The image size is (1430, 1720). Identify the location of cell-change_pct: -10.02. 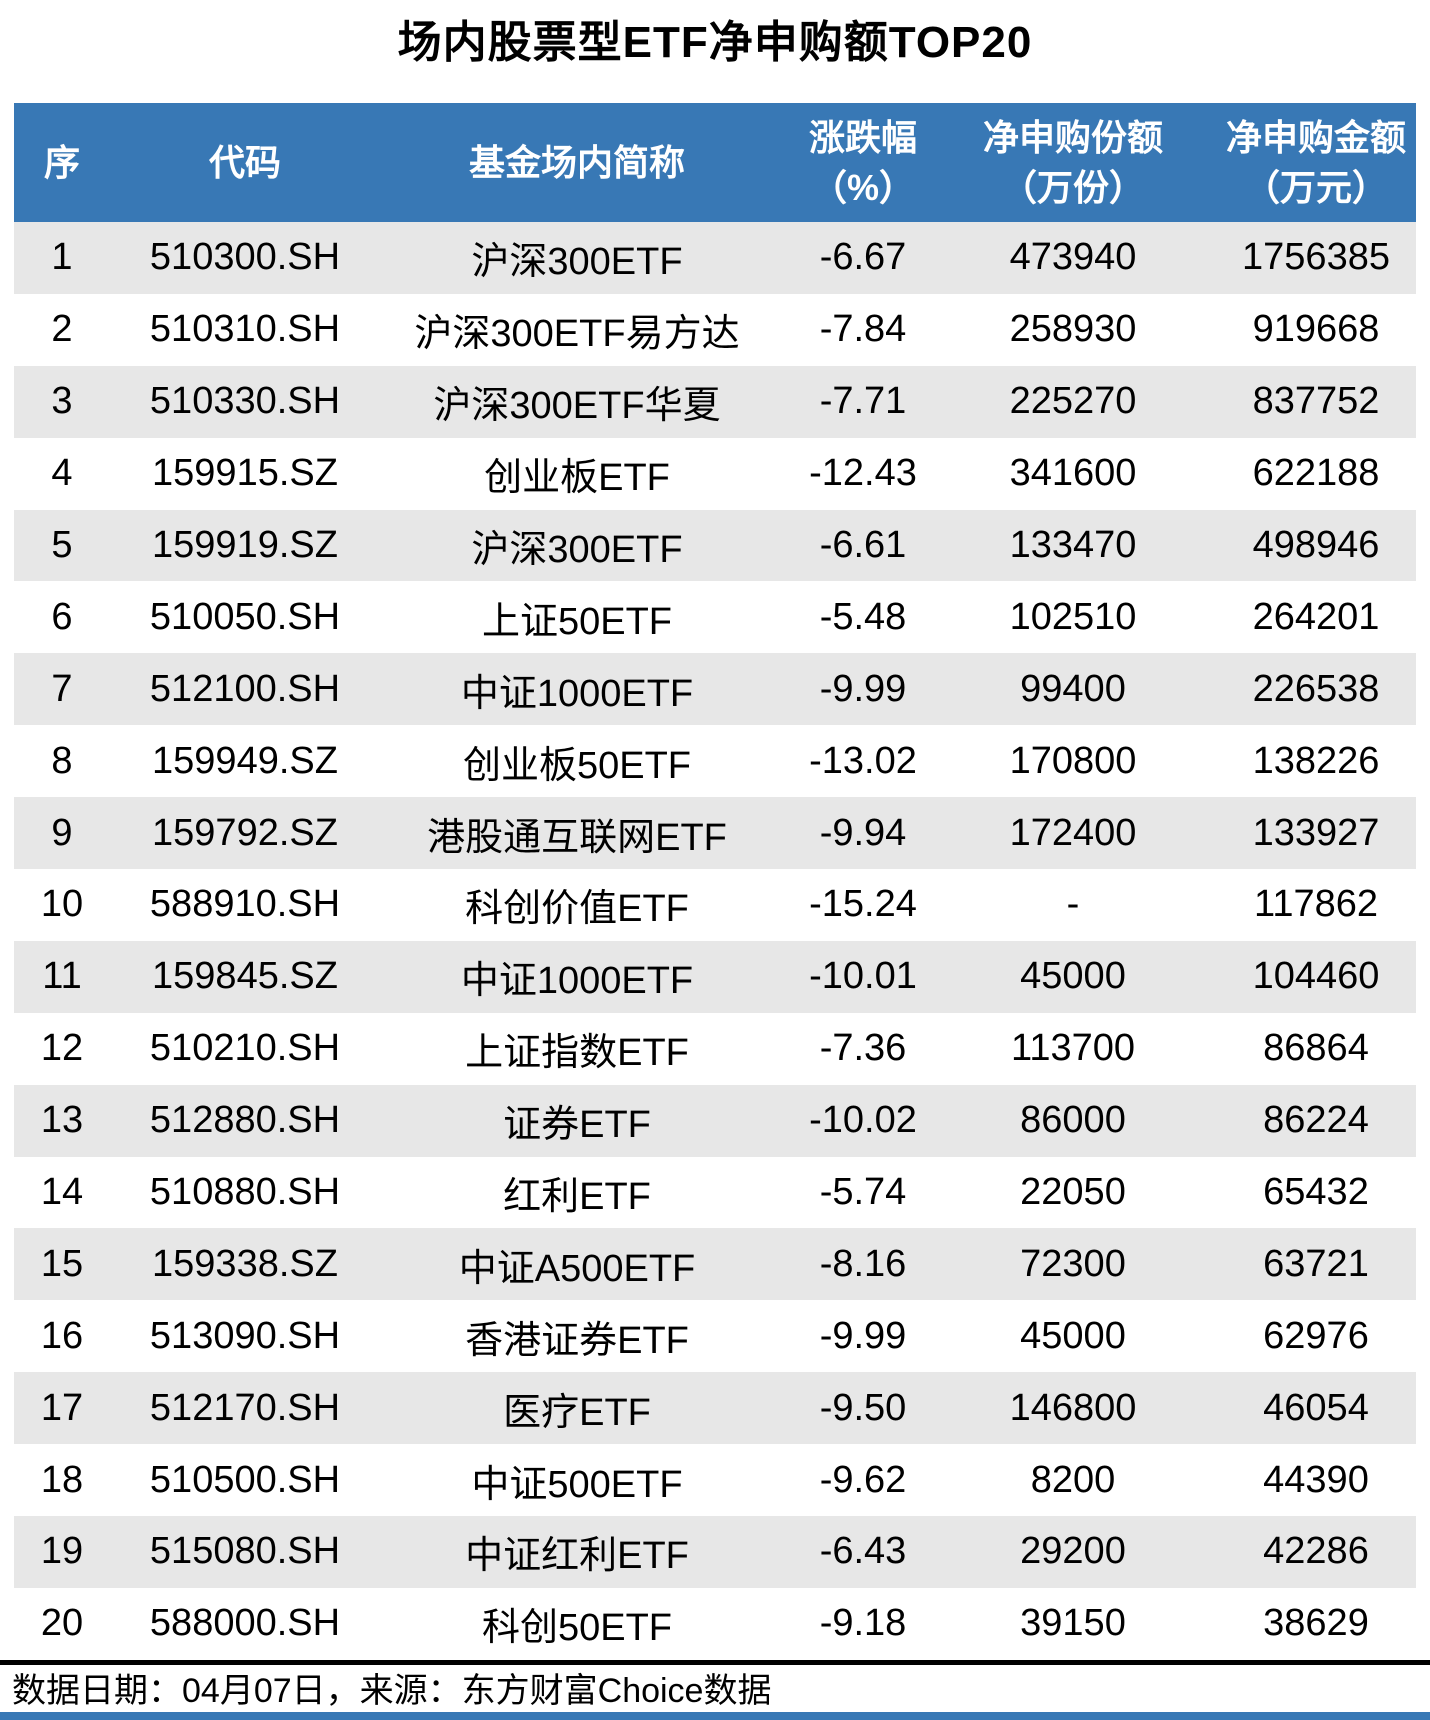
(863, 1120).